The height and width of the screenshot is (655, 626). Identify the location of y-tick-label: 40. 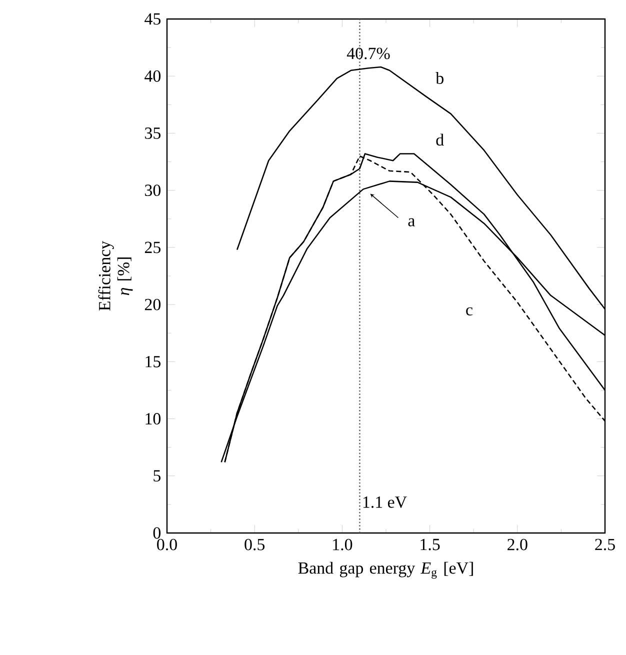
(152, 76).